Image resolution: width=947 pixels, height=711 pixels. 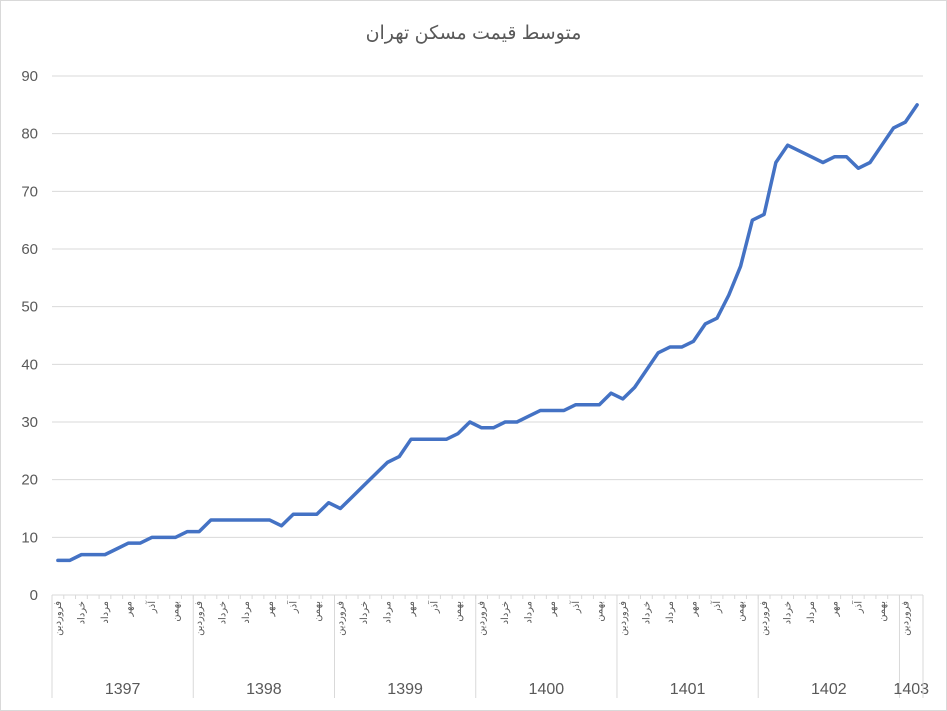 I want to click on y-tick-label: 0, so click(x=34, y=595).